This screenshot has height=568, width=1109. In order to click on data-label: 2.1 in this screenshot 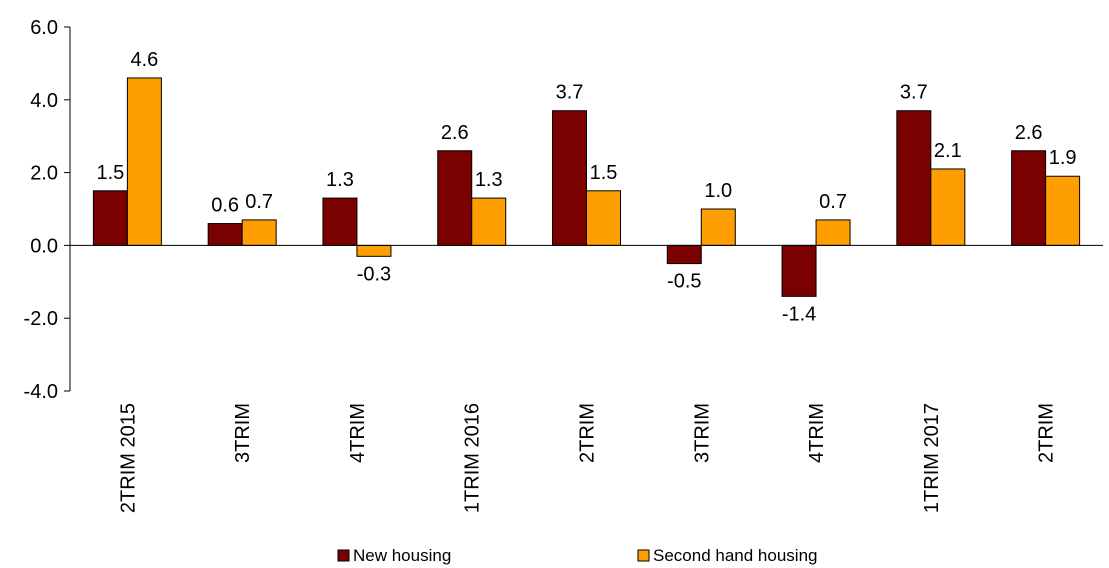, I will do `click(948, 151)`.